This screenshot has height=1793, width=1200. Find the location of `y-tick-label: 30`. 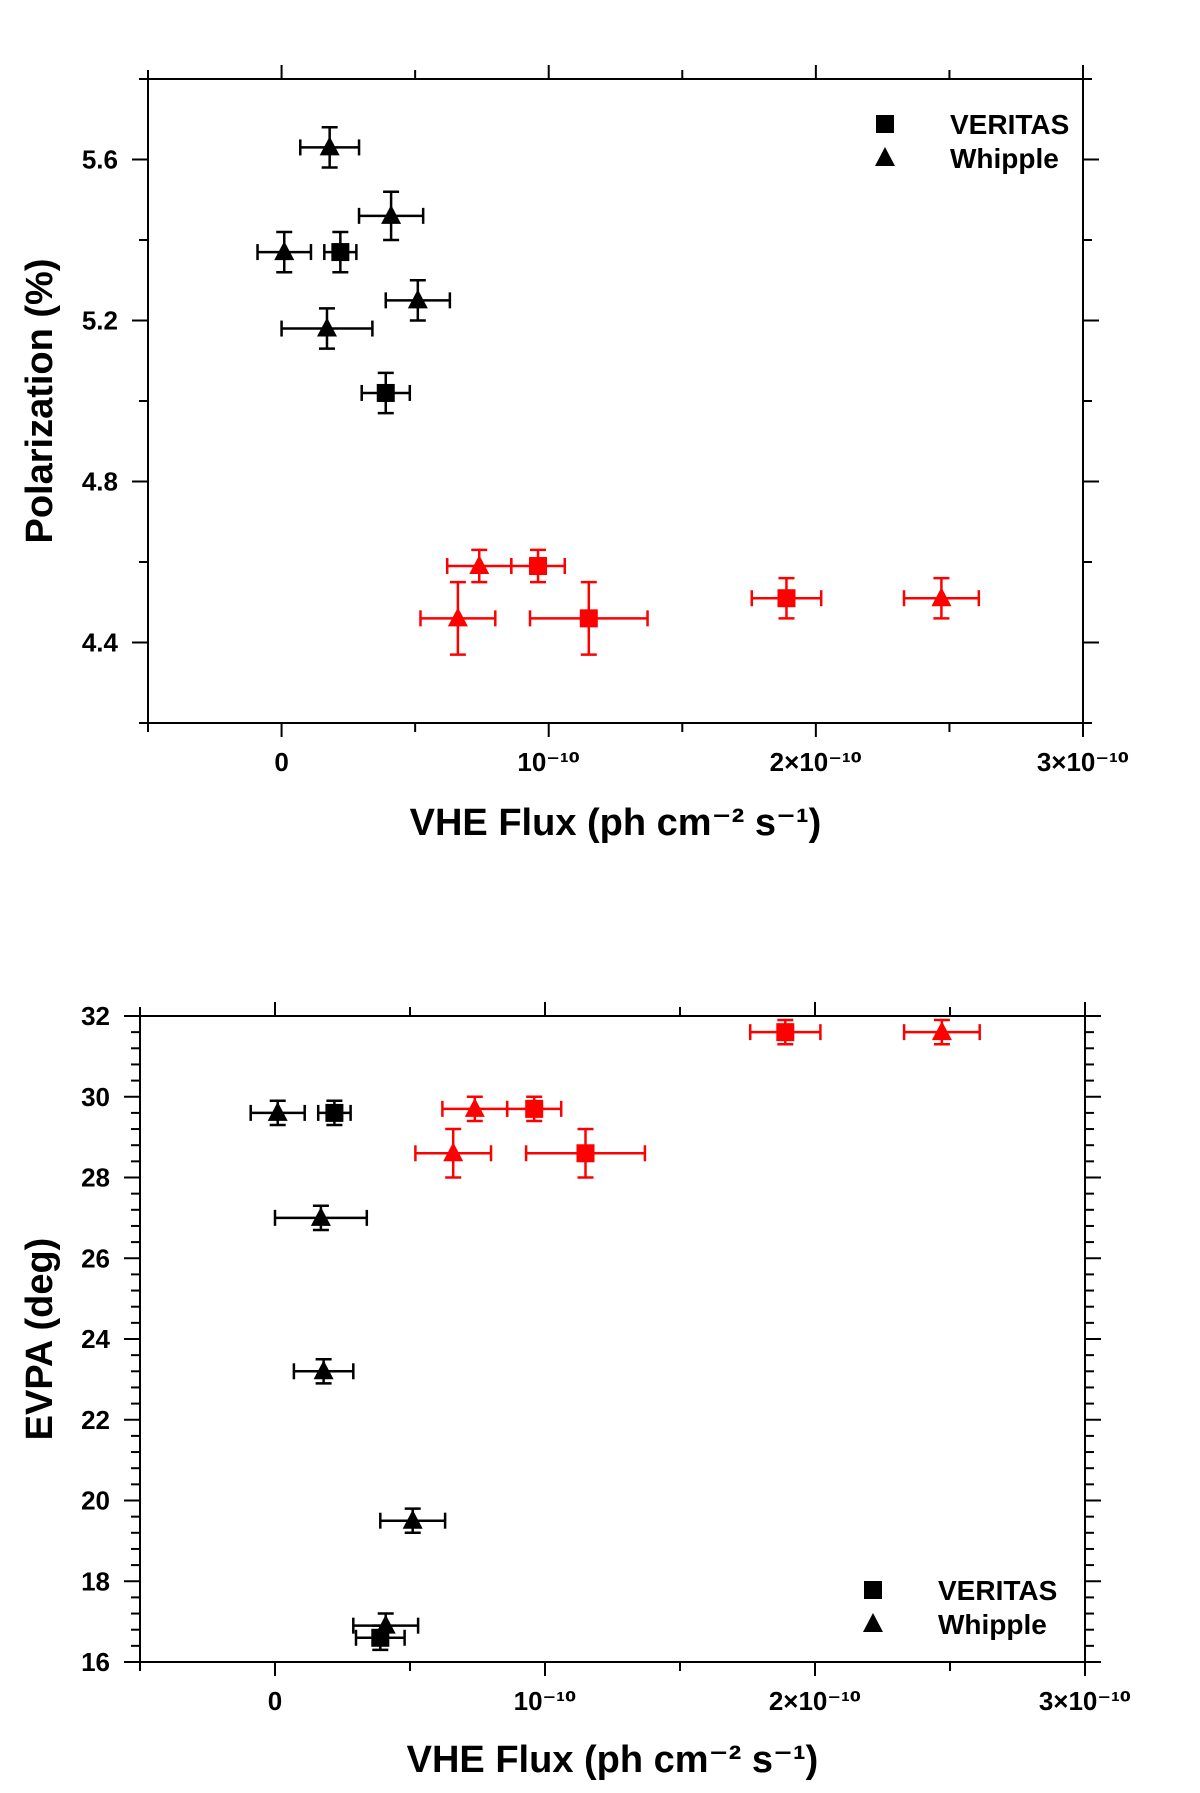

y-tick-label: 30 is located at coordinates (95, 1097).